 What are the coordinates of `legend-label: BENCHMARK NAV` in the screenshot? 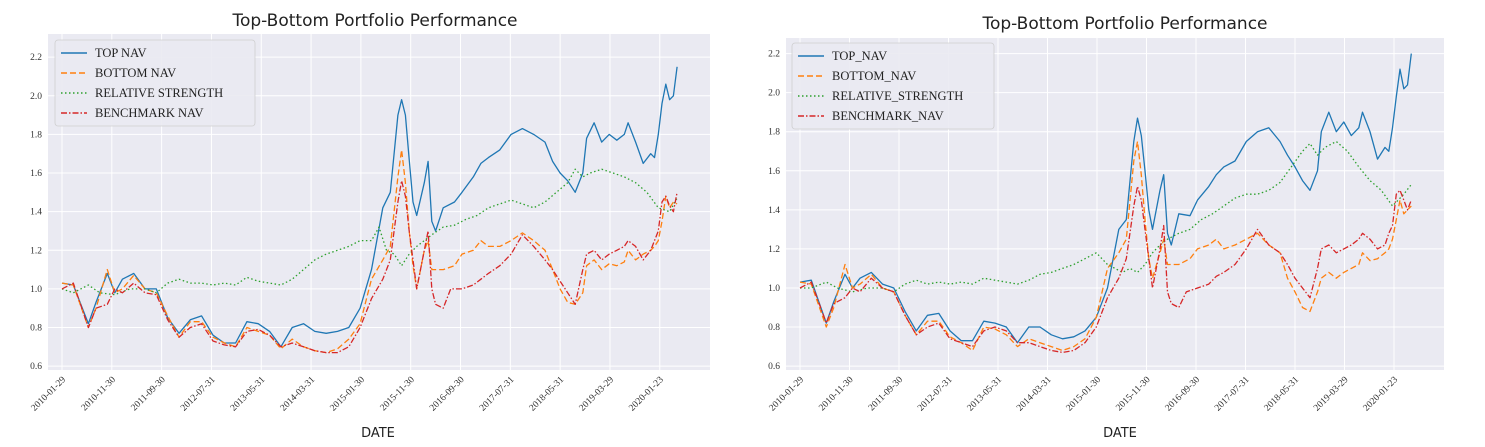 It's located at (149, 113).